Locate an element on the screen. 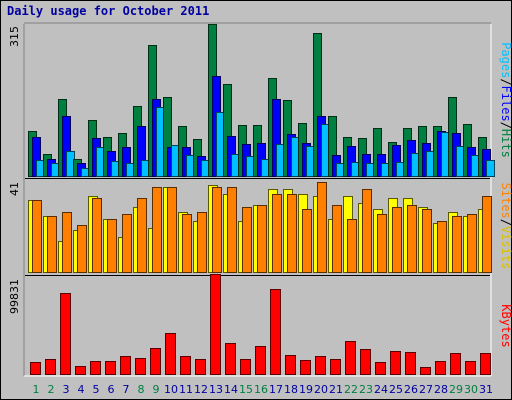 The image size is (512, 400). legend-entry: Sites is located at coordinates (505, 201).